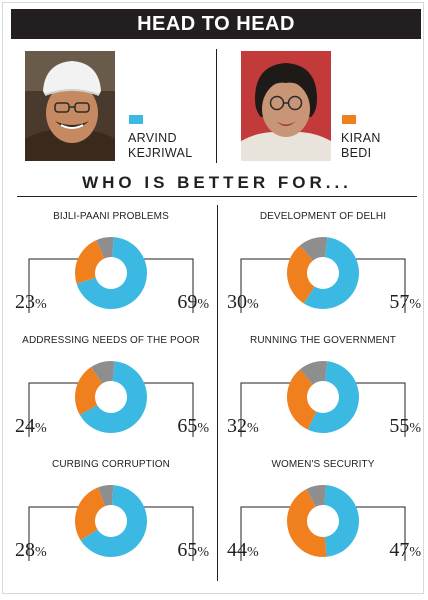 Image resolution: width=428 pixels, height=600 pixels. I want to click on donut-chart-needs-of-poor, so click(111, 399).